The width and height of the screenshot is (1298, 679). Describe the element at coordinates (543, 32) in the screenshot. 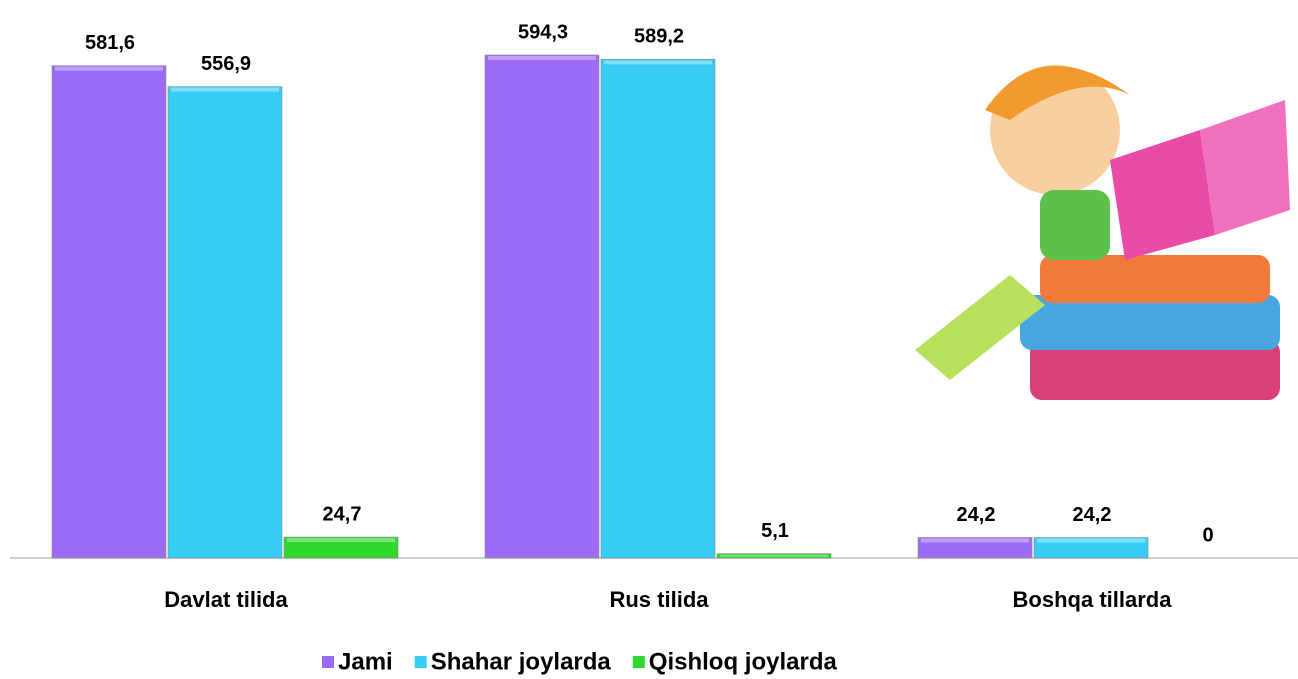

I see `value-label: 594,3` at that location.